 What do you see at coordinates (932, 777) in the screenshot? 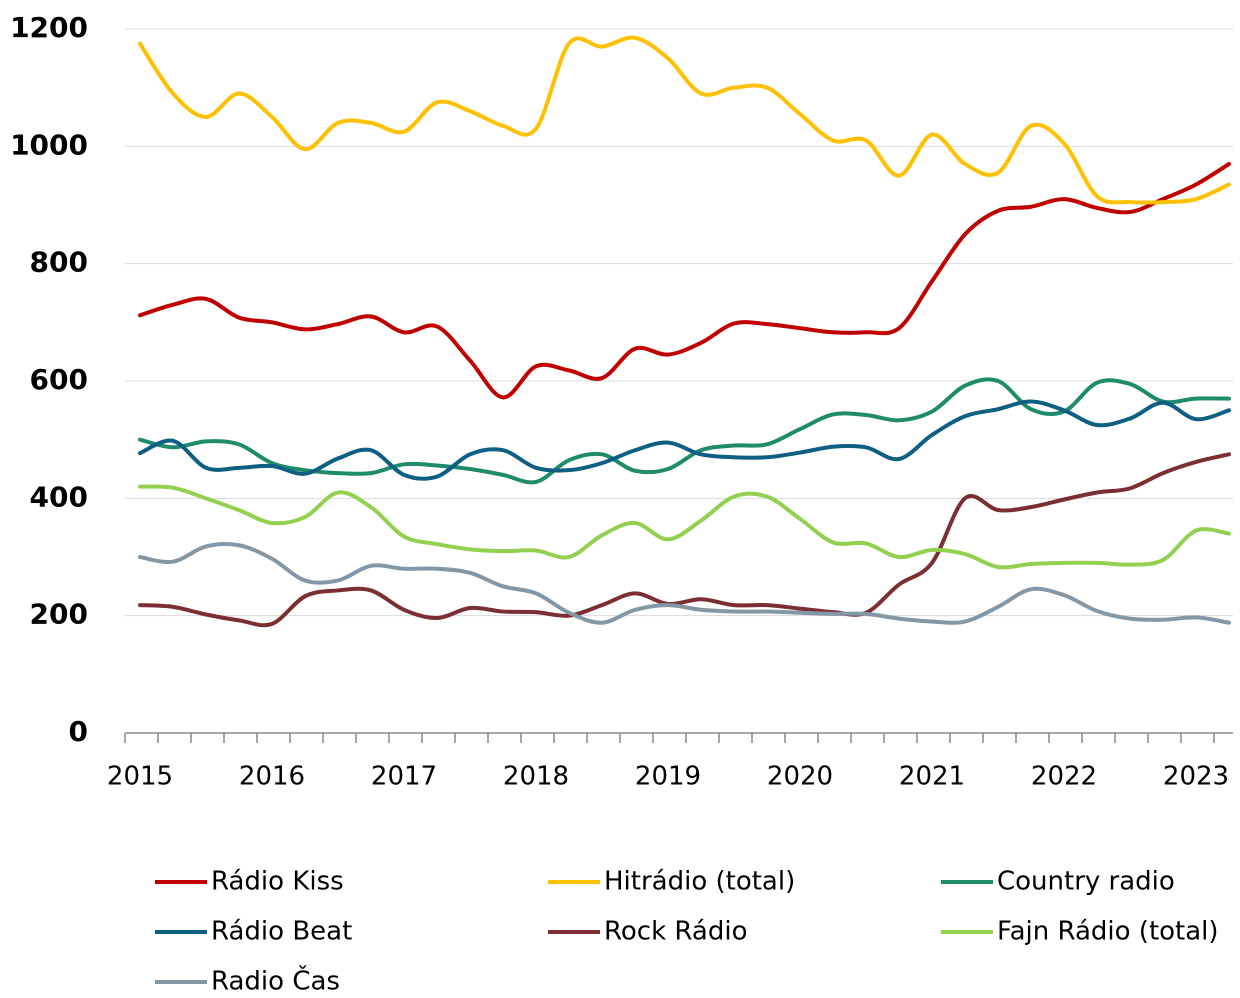
I see `x-tick-label: 2021` at bounding box center [932, 777].